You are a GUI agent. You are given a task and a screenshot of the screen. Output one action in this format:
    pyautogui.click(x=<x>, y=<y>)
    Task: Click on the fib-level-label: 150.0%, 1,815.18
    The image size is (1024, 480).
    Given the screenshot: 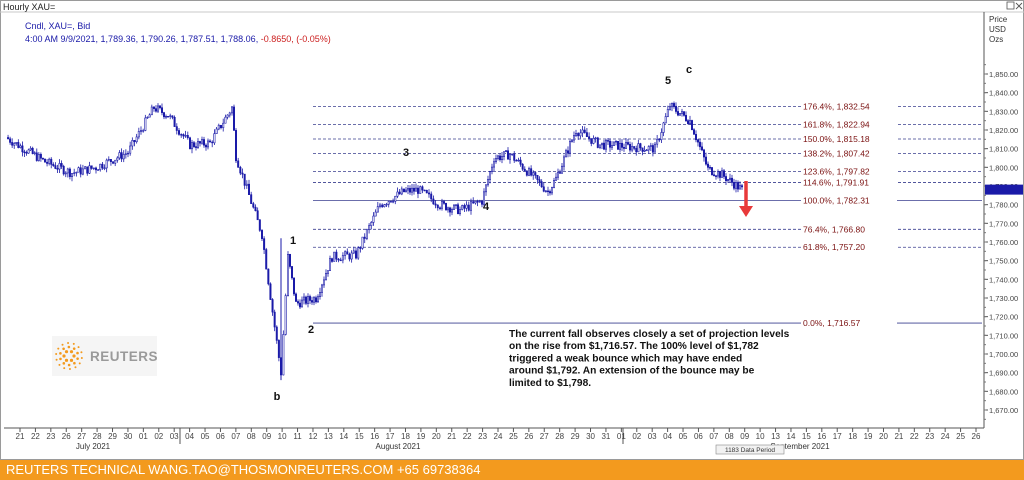 What is the action you would take?
    pyautogui.click(x=836, y=139)
    